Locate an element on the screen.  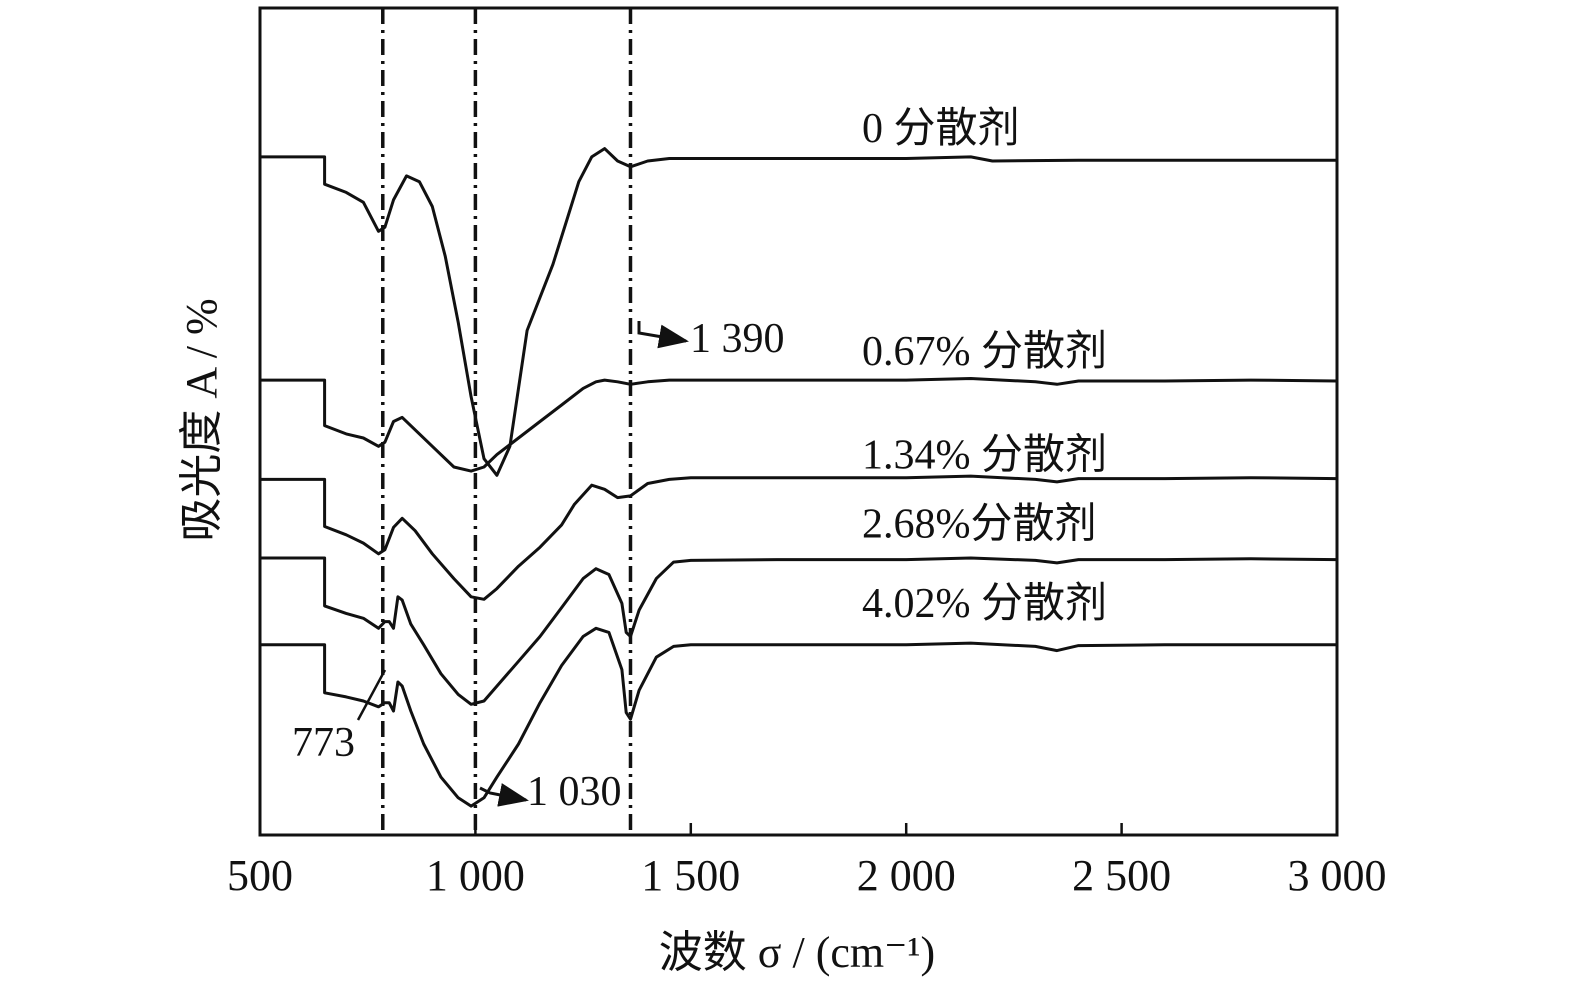
series-label: 1.34% 分散剂 is located at coordinates (984, 456).